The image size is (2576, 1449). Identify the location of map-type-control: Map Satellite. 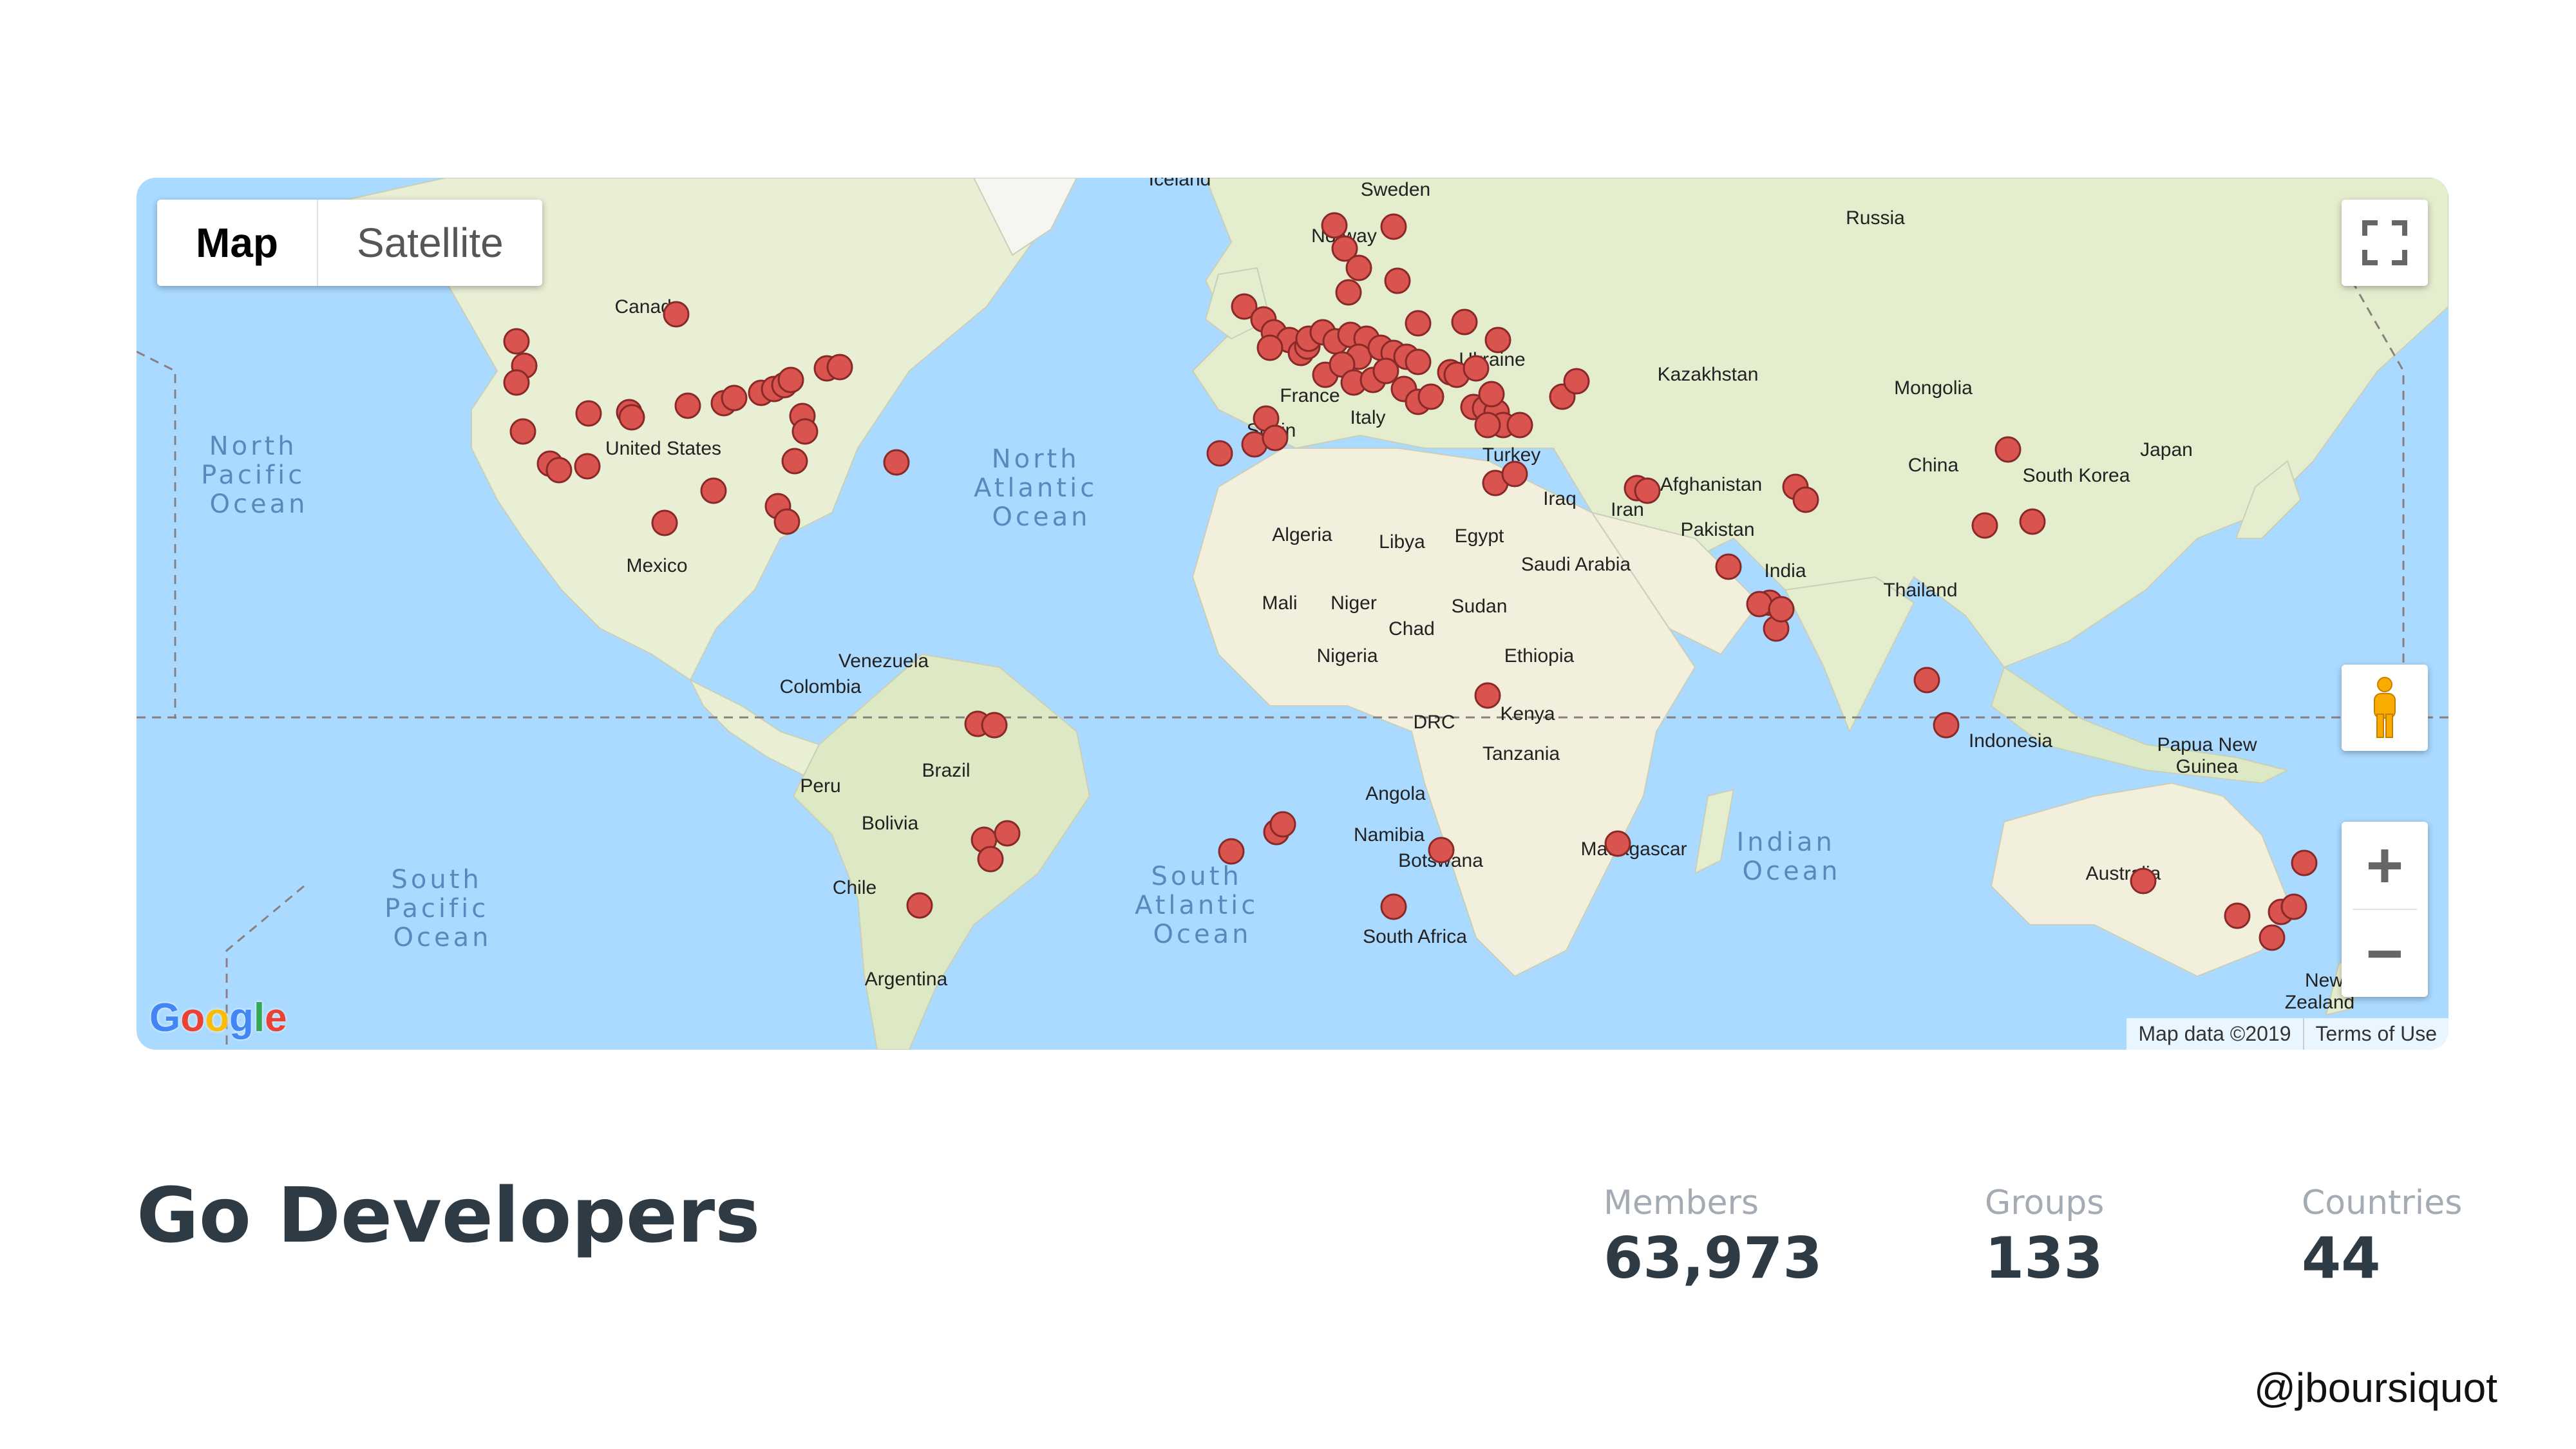
(350, 243).